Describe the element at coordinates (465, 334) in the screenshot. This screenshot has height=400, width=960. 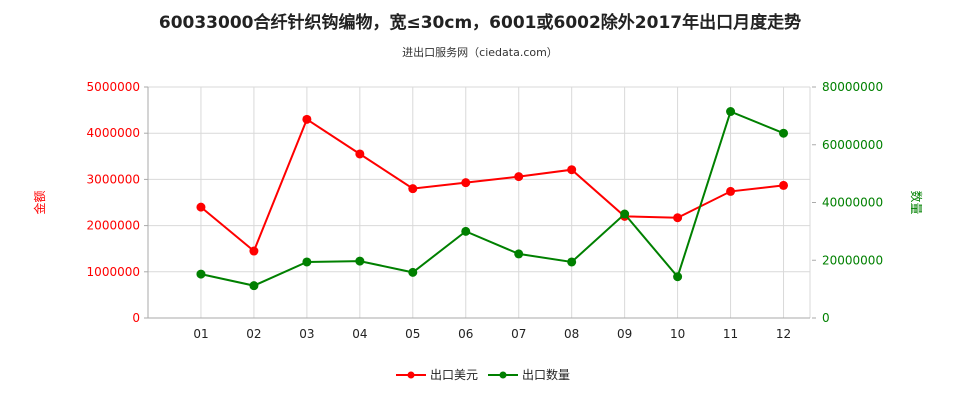
I see `x-tick-label: 06` at that location.